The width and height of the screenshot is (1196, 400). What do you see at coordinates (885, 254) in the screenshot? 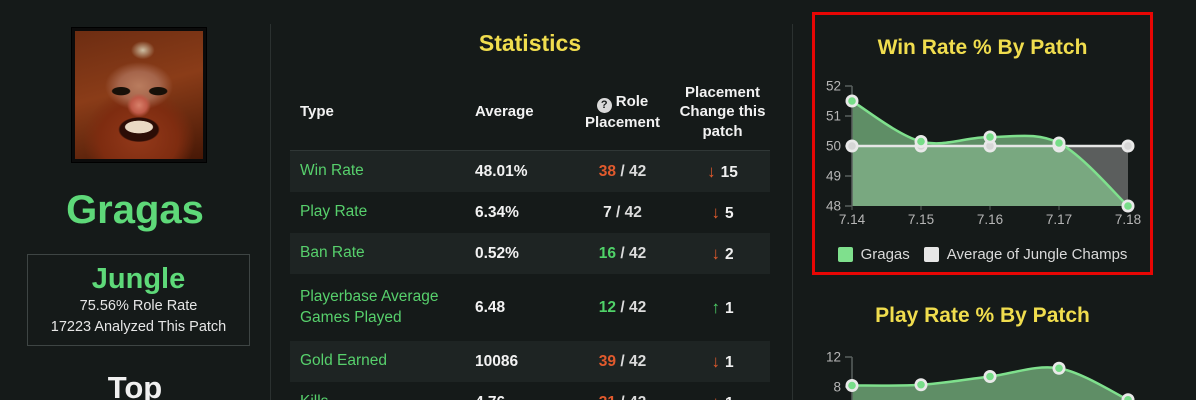
I see `legend-label: Gragas` at bounding box center [885, 254].